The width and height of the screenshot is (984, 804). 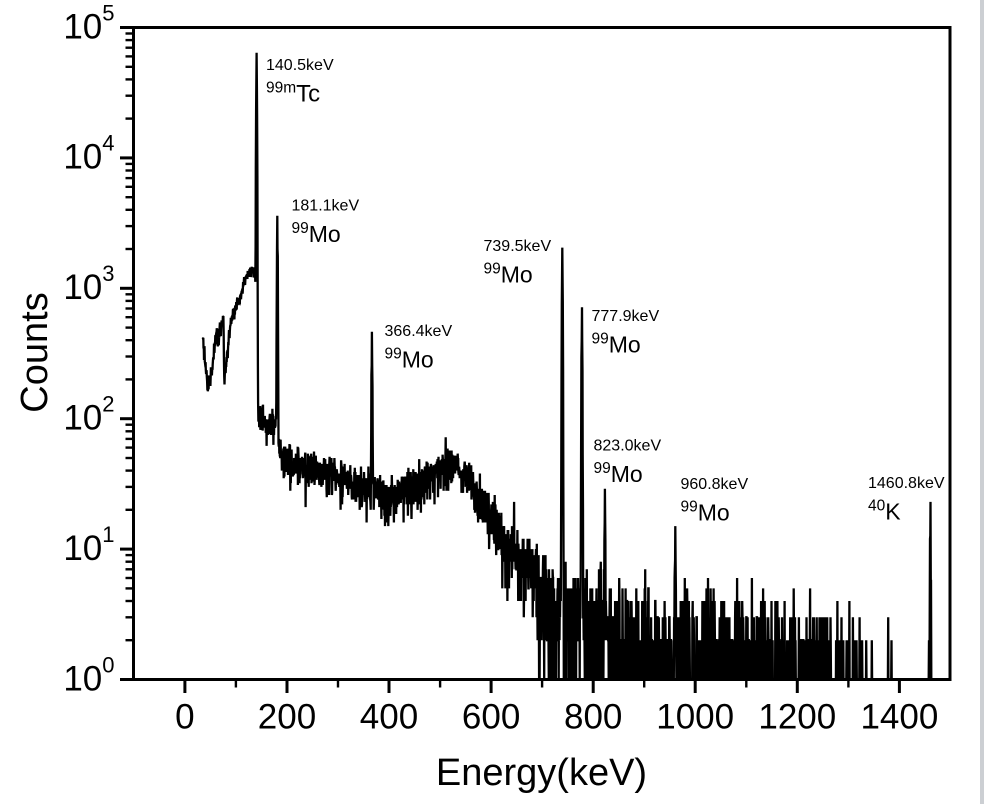 I want to click on svg-text: Counts, so click(x=35, y=352).